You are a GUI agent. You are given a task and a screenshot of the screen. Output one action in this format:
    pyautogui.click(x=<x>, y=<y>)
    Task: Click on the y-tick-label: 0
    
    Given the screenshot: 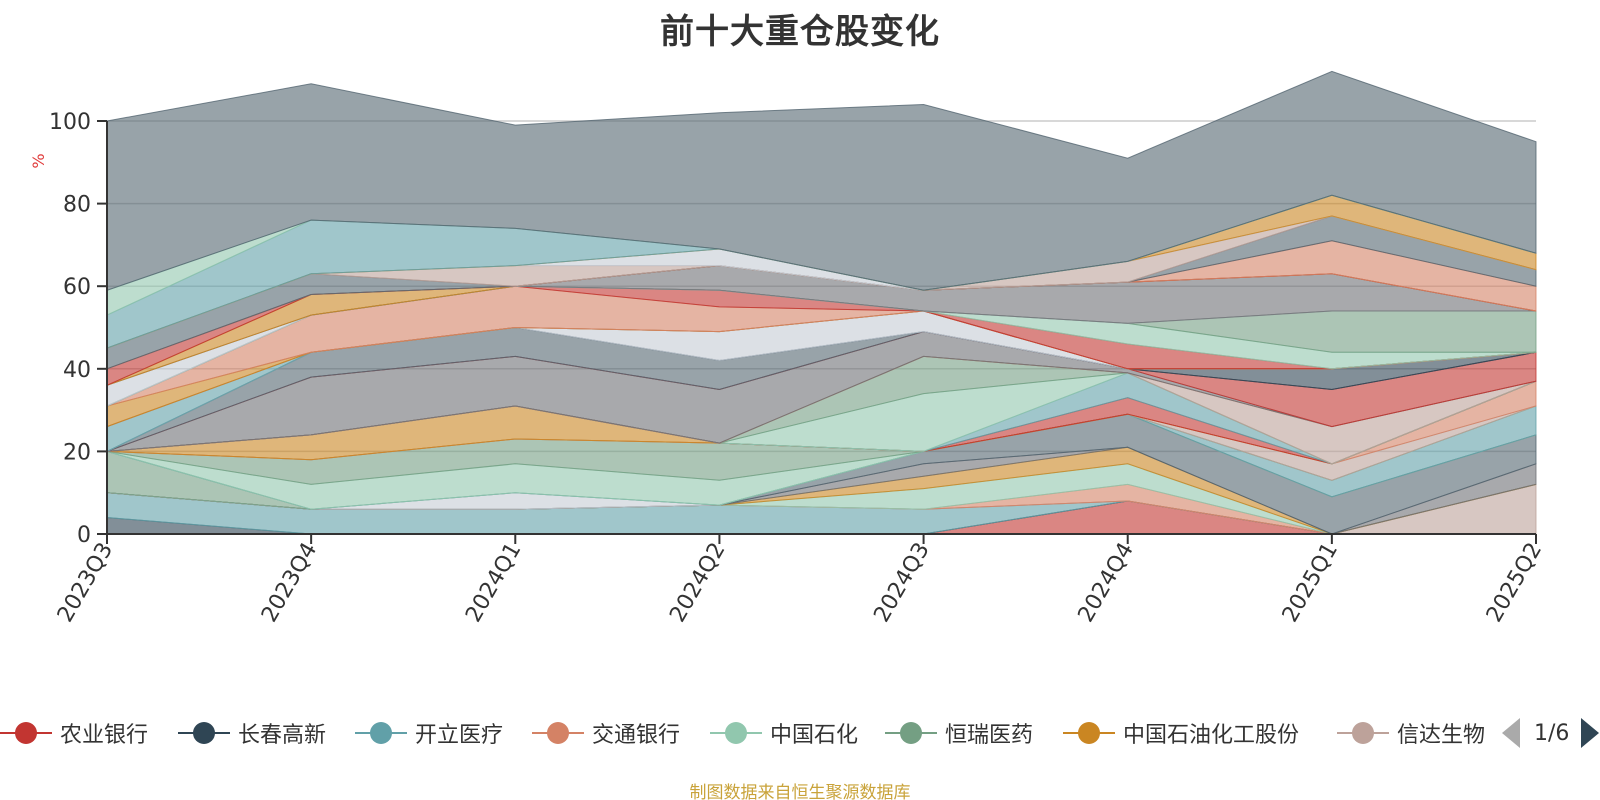 What is the action you would take?
    pyautogui.click(x=84, y=535)
    